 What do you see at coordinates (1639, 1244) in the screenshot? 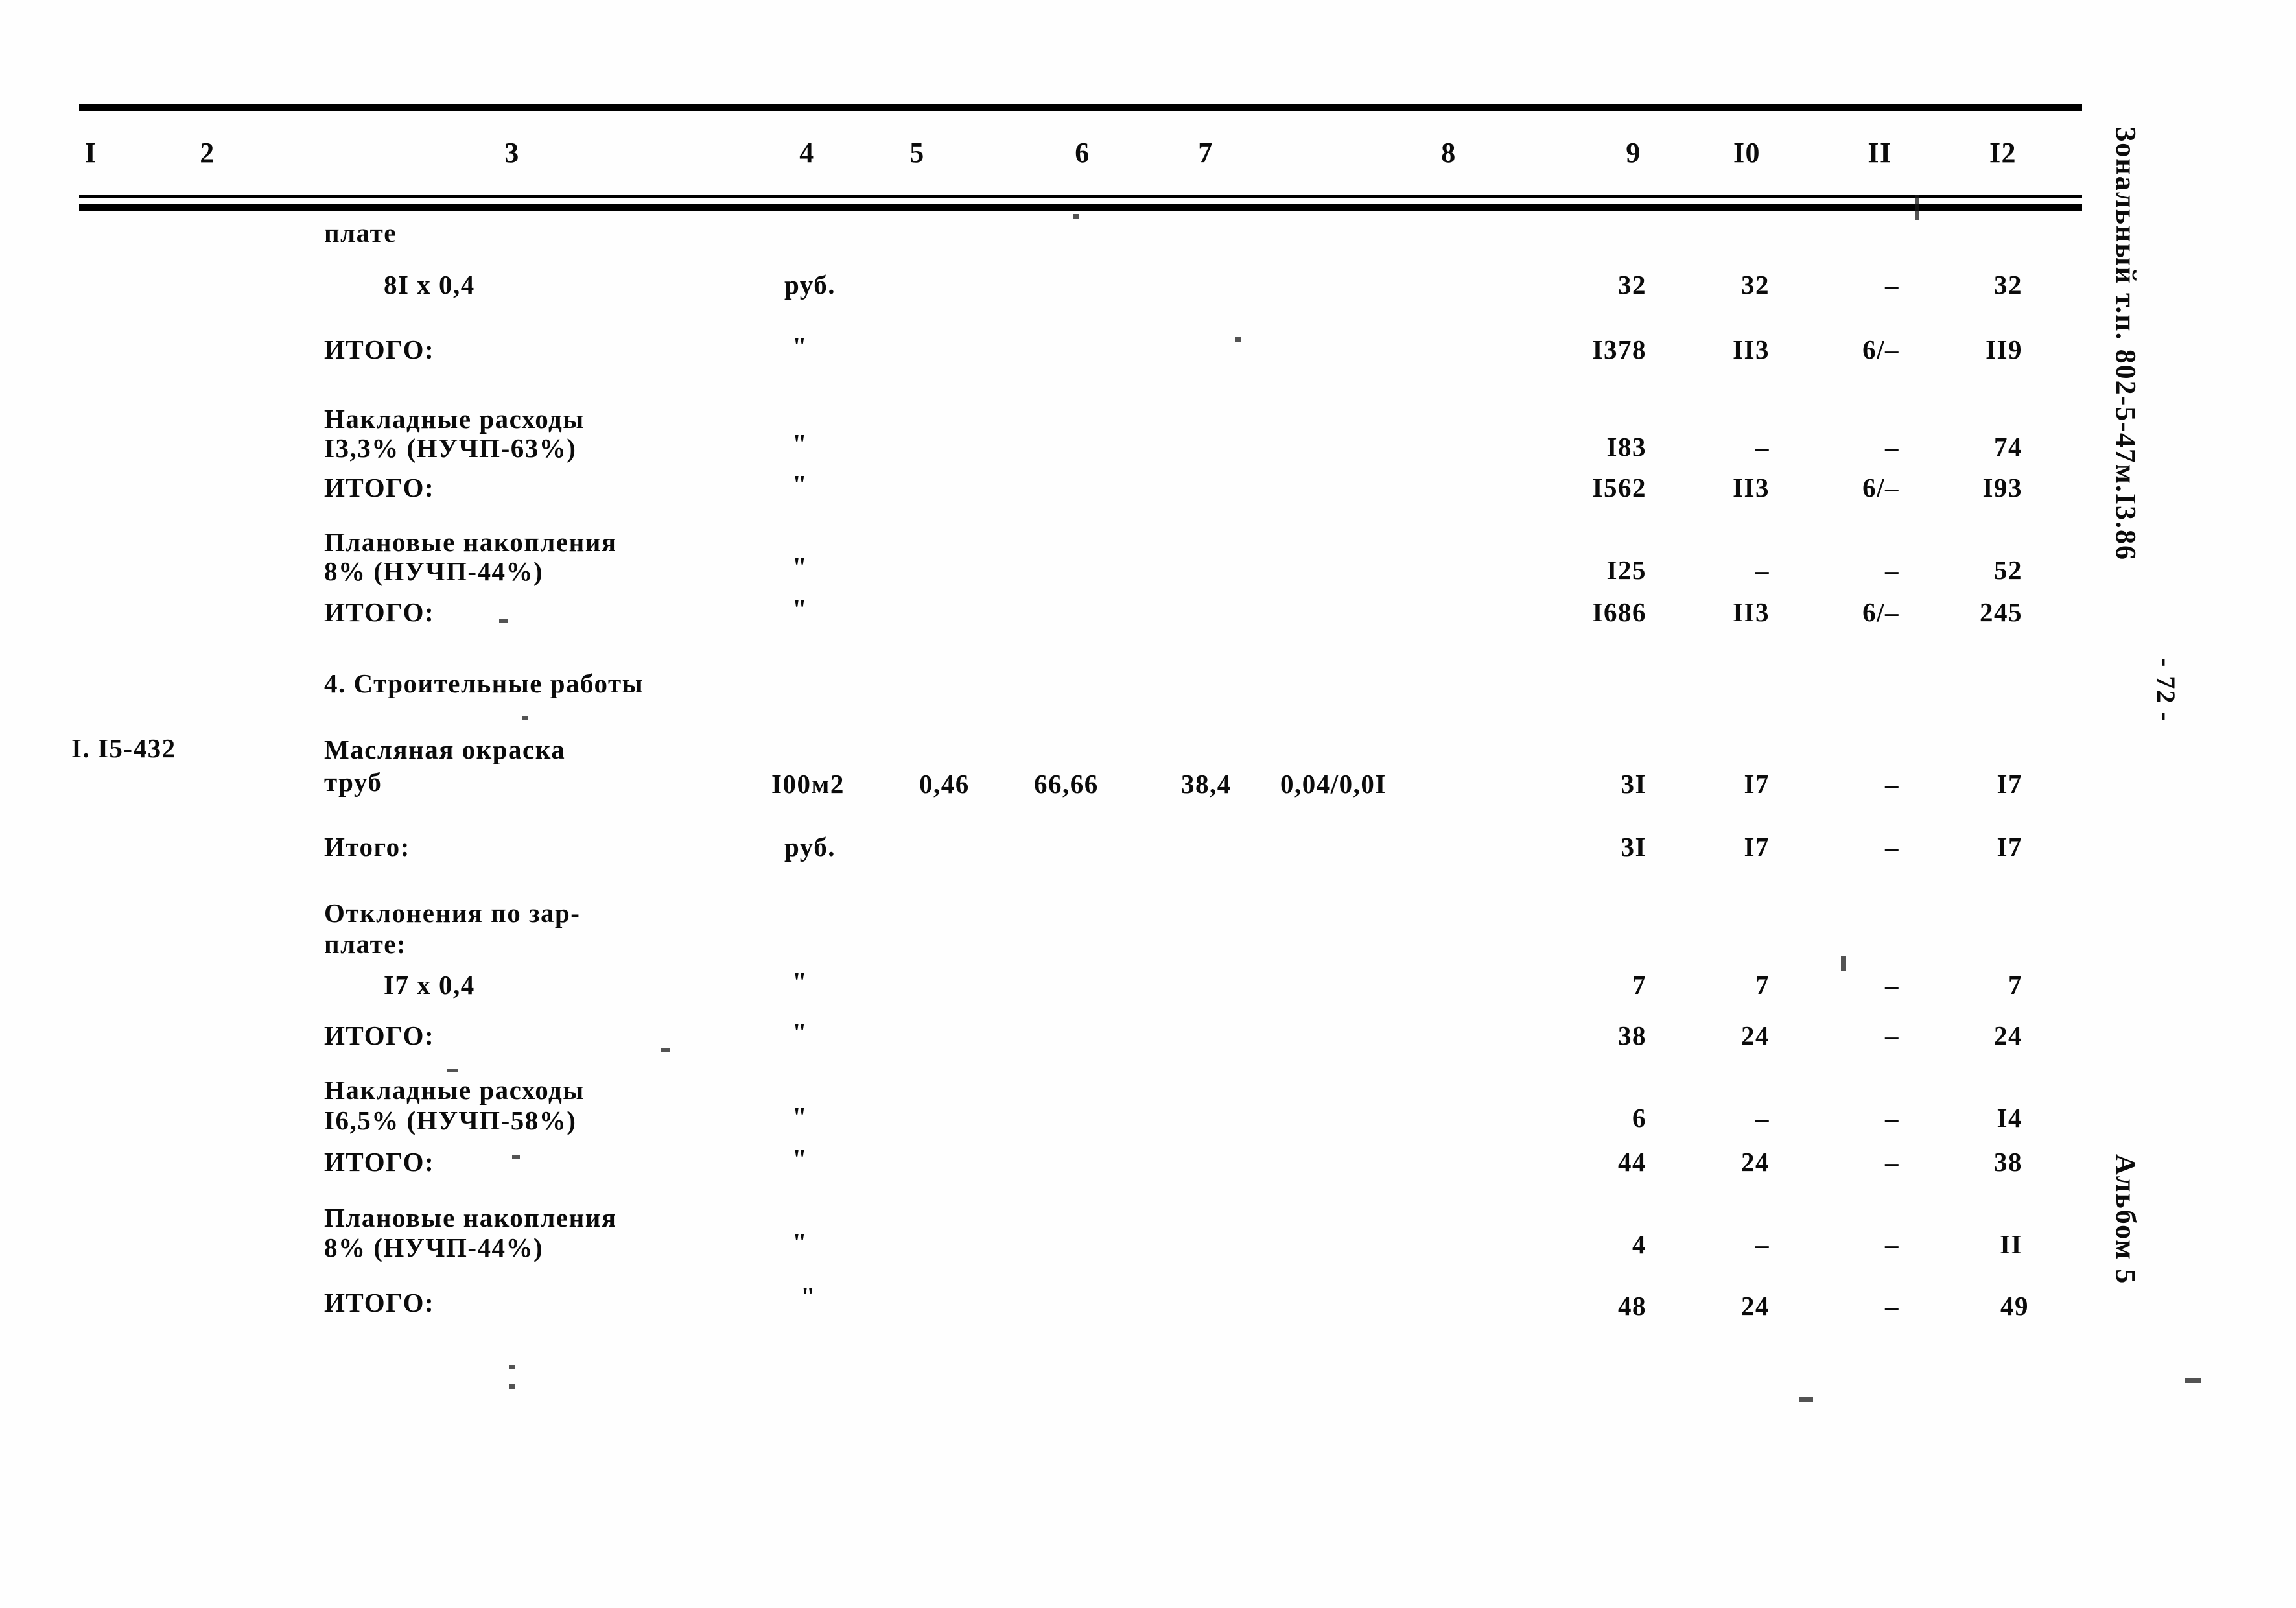
I see `row-col9: 4` at bounding box center [1639, 1244].